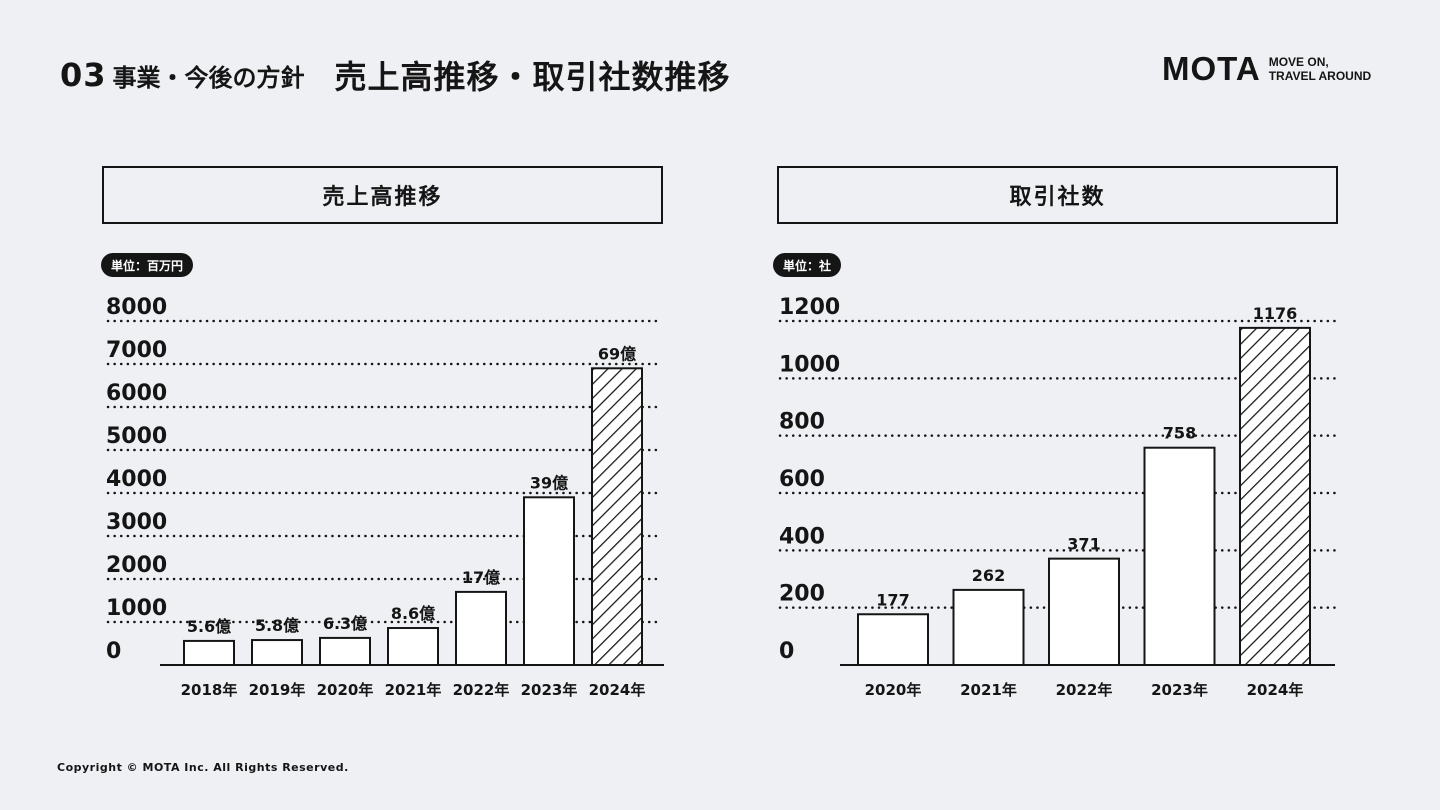 The width and height of the screenshot is (1440, 810). What do you see at coordinates (208, 77) in the screenshot?
I see `section-name: 事業・今後の方針` at bounding box center [208, 77].